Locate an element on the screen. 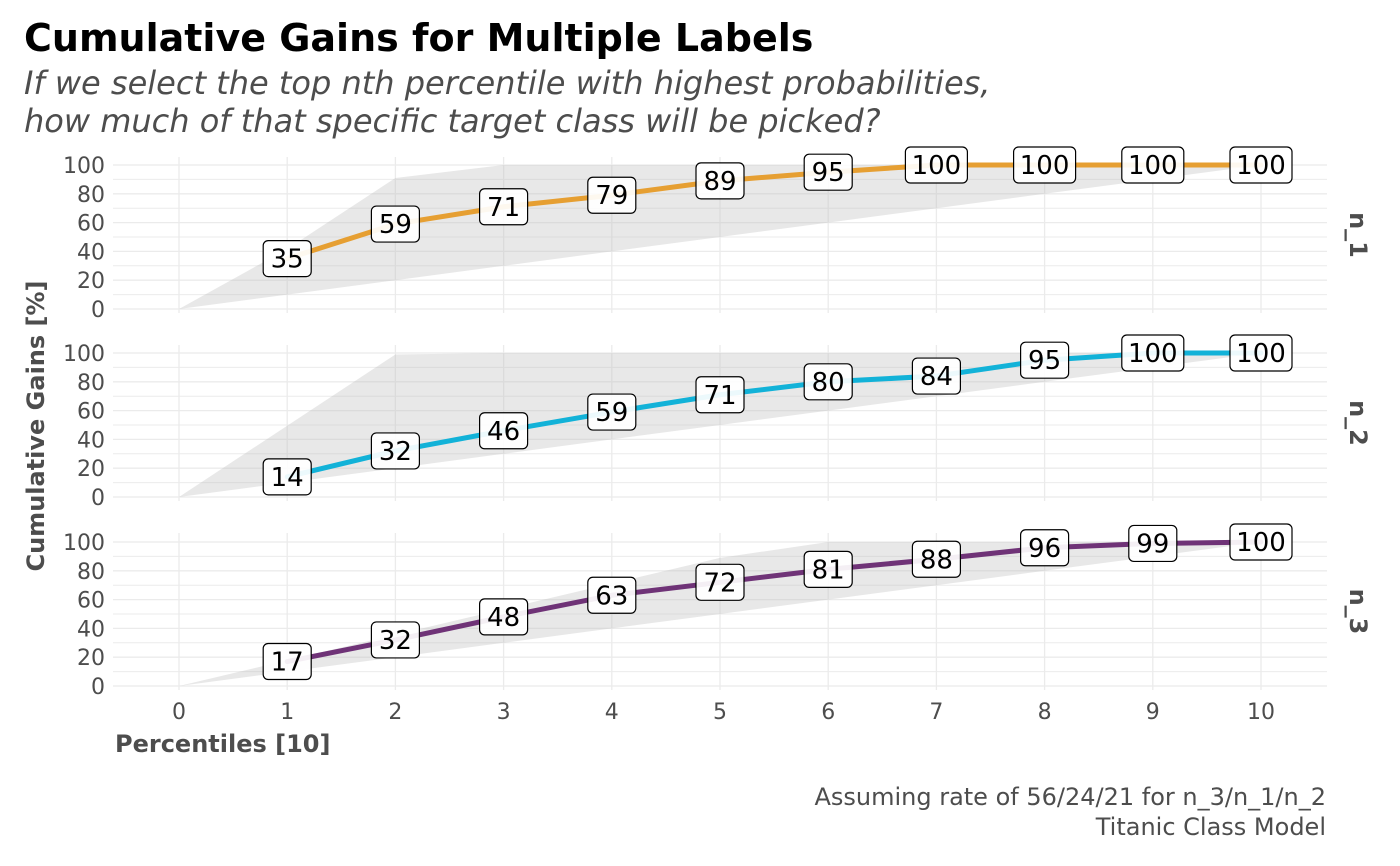 The height and width of the screenshot is (866, 1400). x-tick-label: 6 is located at coordinates (828, 712).